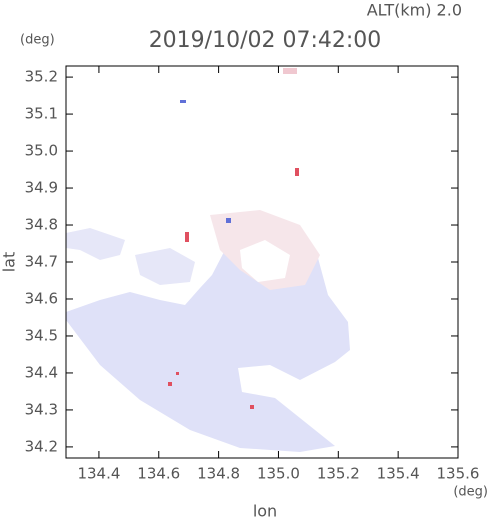 The width and height of the screenshot is (491, 521). Describe the element at coordinates (37, 40) in the screenshot. I see `y-unit: (deg)` at that location.